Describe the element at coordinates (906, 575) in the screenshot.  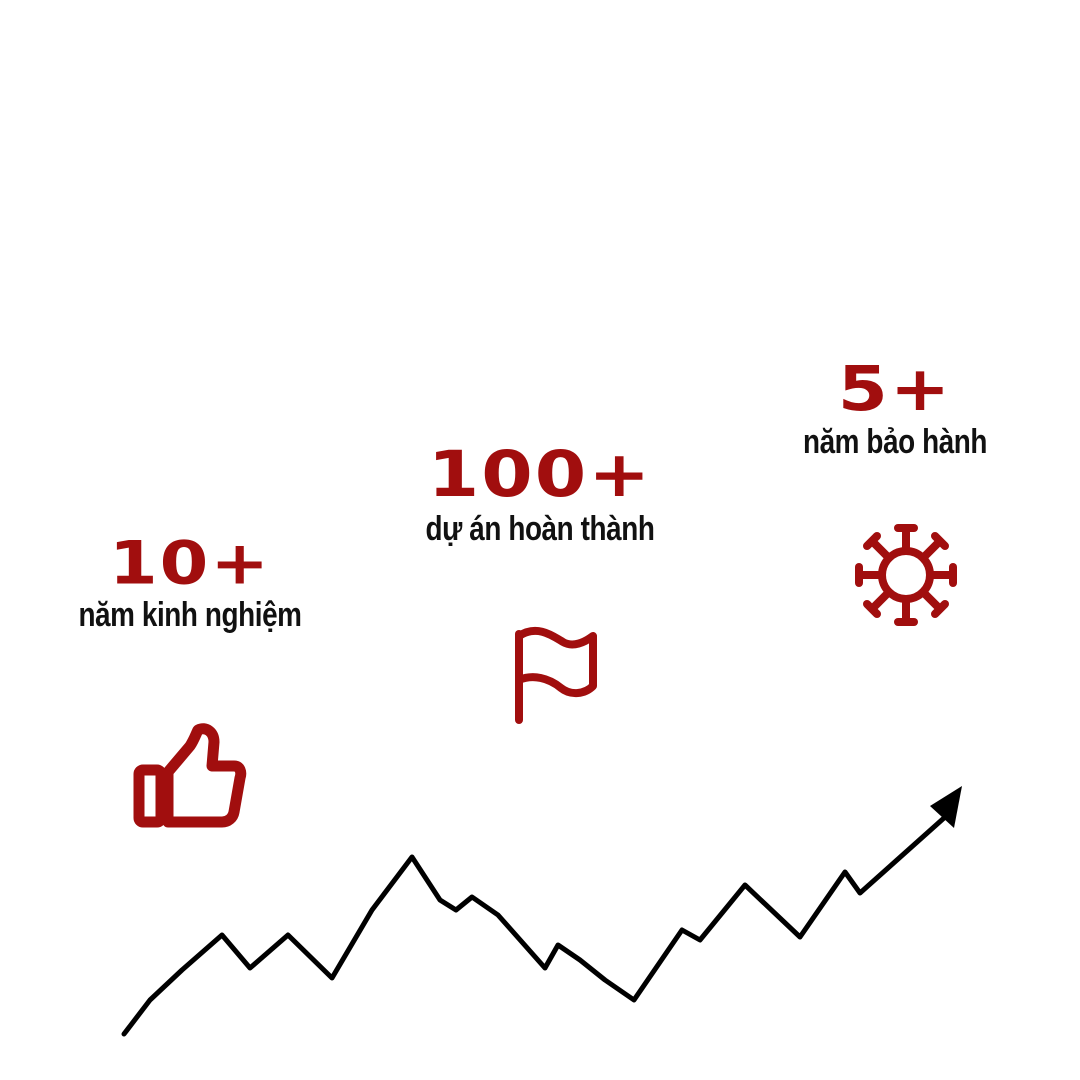
I see `virus-gear-icon` at that location.